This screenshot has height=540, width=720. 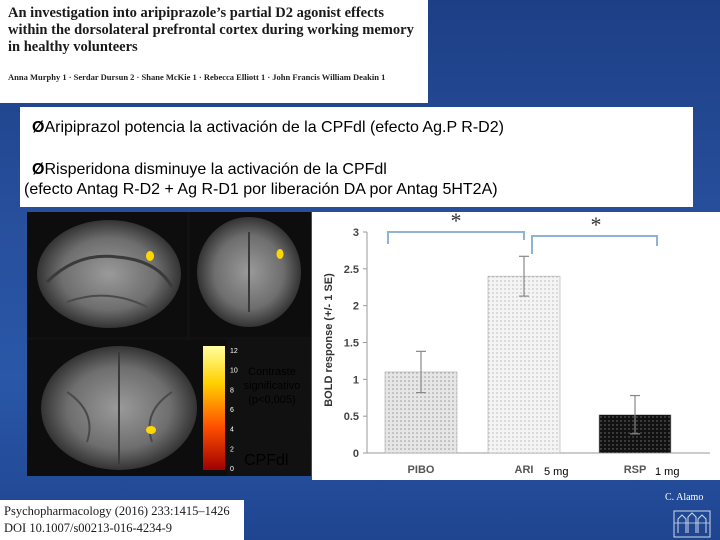 I want to click on colorbar-tick-label: 10, so click(x=234, y=371).